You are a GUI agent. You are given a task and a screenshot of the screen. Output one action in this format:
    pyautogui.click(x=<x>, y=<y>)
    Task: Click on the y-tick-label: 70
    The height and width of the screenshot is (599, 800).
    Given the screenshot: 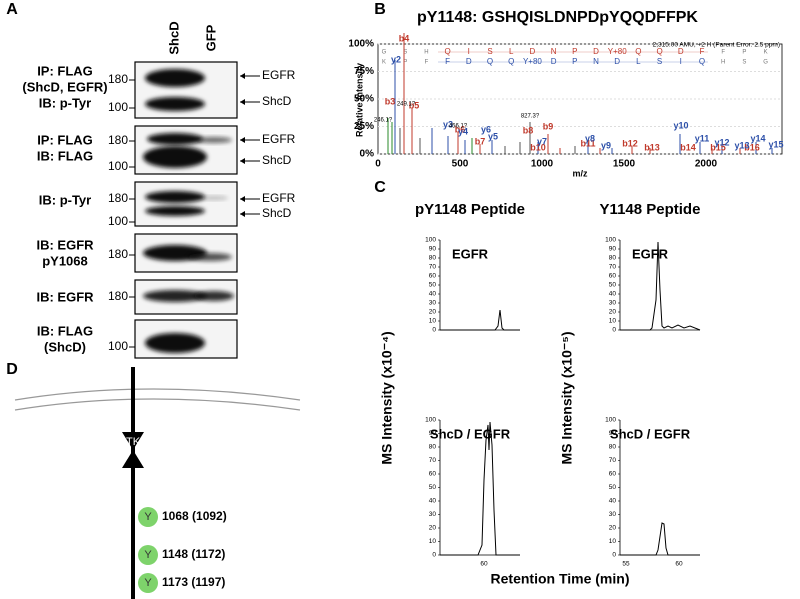 What is the action you would take?
    pyautogui.click(x=433, y=267)
    